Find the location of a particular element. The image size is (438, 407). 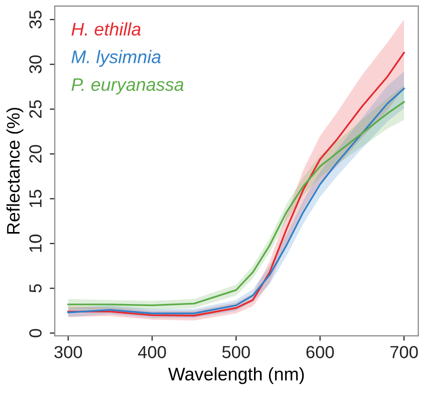

y-tick-label: 5 is located at coordinates (35, 288).